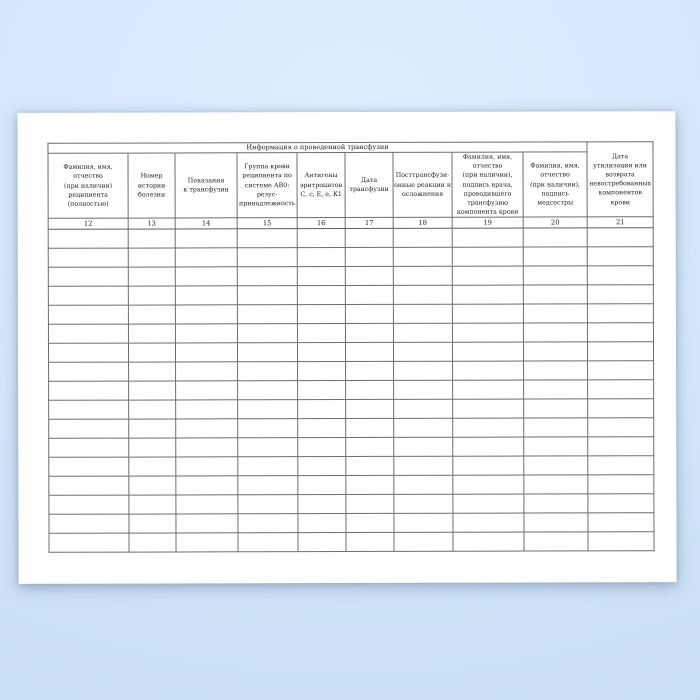  What do you see at coordinates (620, 223) in the screenshot?
I see `column-number-21: 21` at bounding box center [620, 223].